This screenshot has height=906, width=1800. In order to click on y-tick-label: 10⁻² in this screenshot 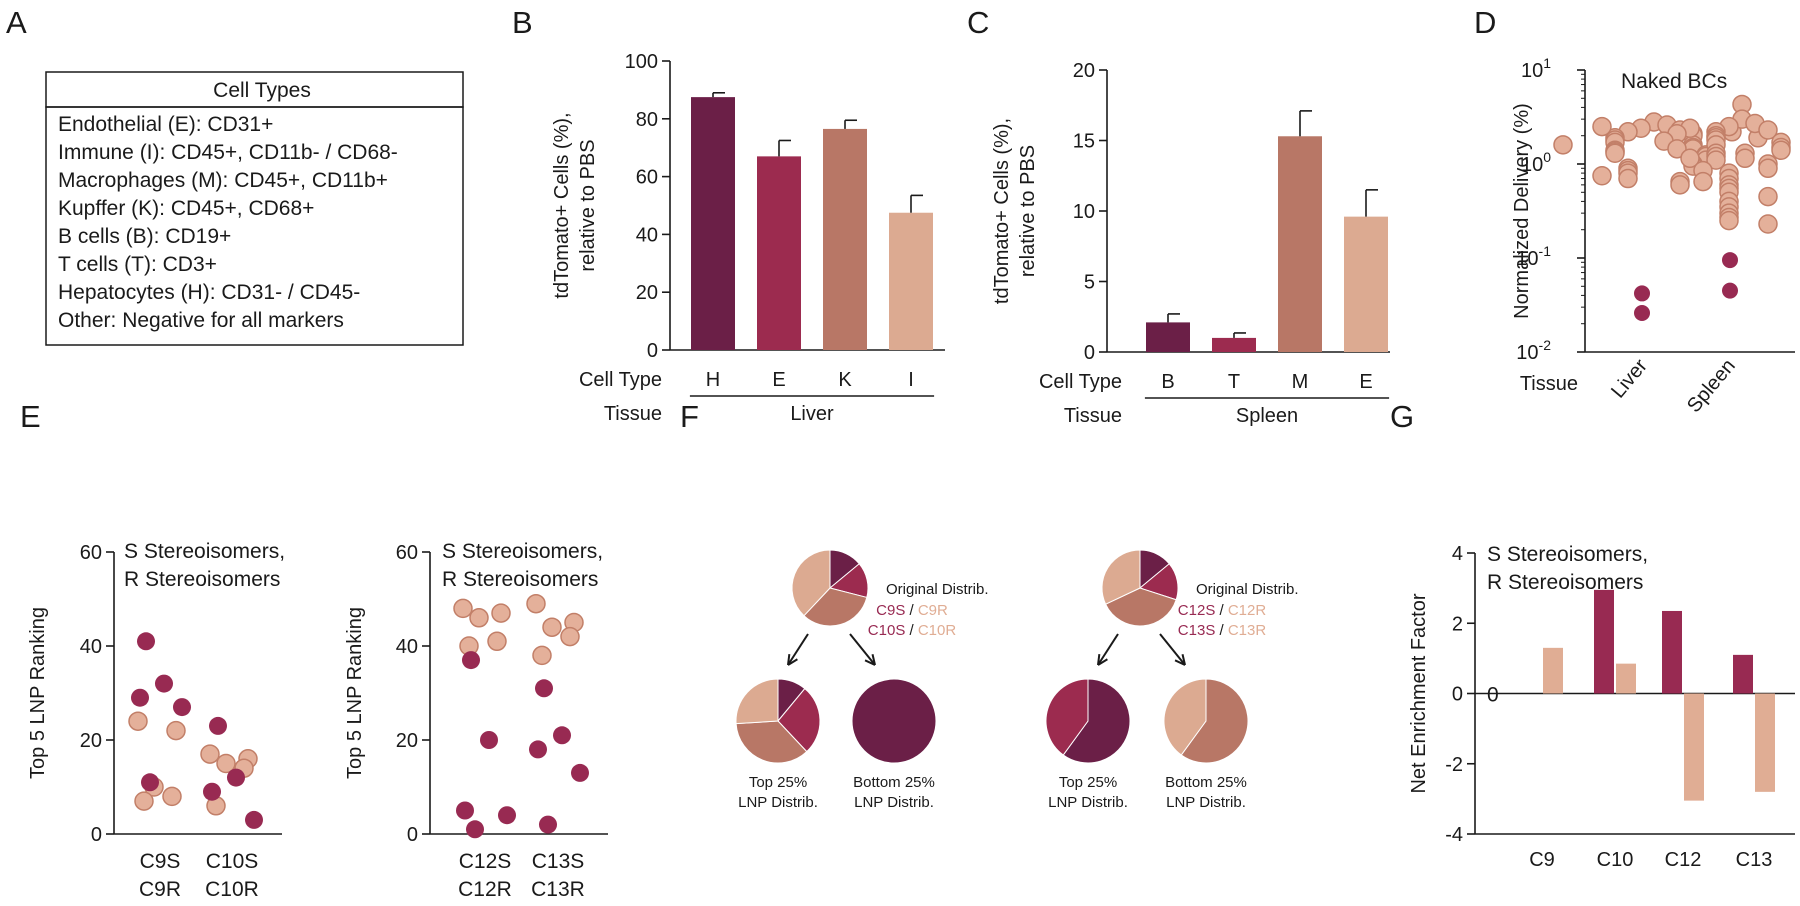, I will do `click(1533, 350)`.